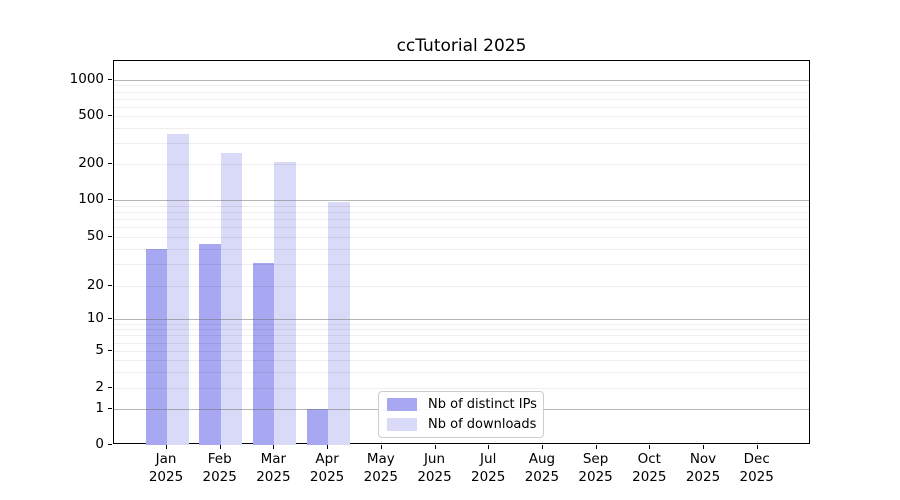 The width and height of the screenshot is (900, 500). I want to click on x-tick-month: Jan, so click(166, 459).